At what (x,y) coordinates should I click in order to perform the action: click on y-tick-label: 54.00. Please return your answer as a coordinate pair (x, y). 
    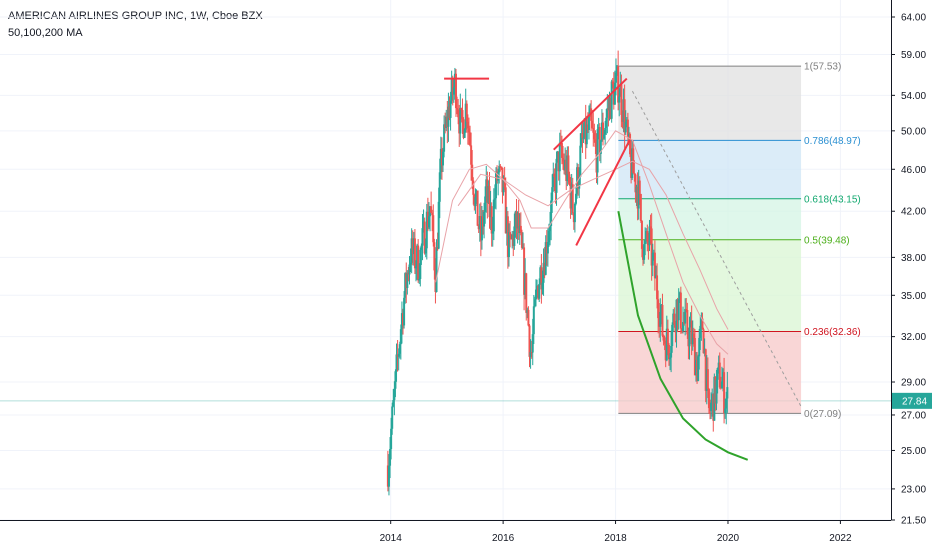
    Looking at the image, I should click on (913, 96).